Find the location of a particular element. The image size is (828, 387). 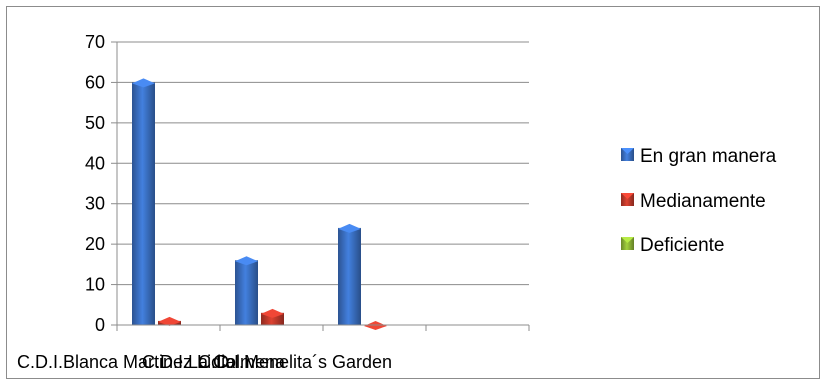

legend: En gran manera Medianamente Deficiente is located at coordinates (699, 201).